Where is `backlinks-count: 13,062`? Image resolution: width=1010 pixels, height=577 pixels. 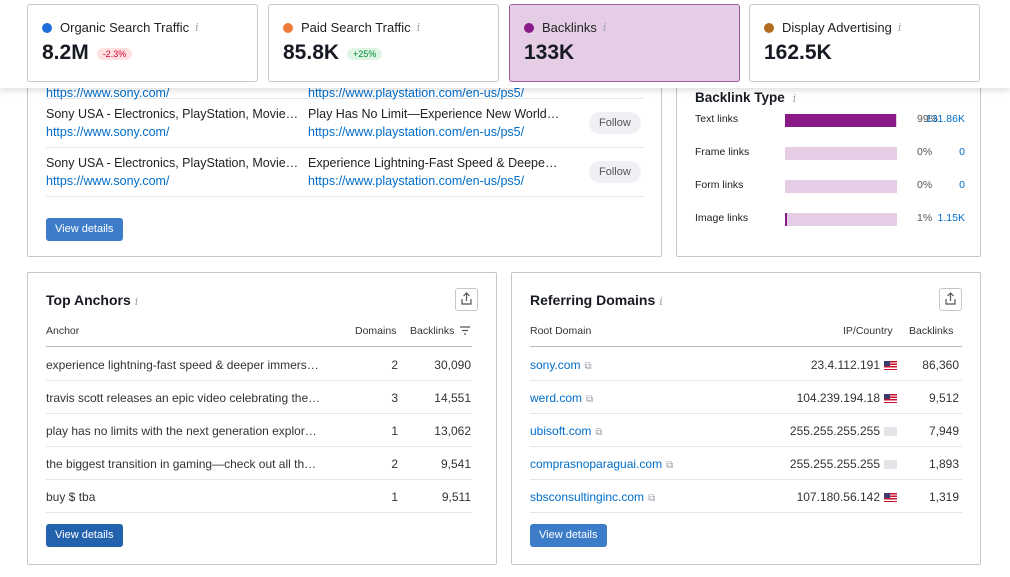
backlinks-count: 13,062 is located at coordinates (452, 431).